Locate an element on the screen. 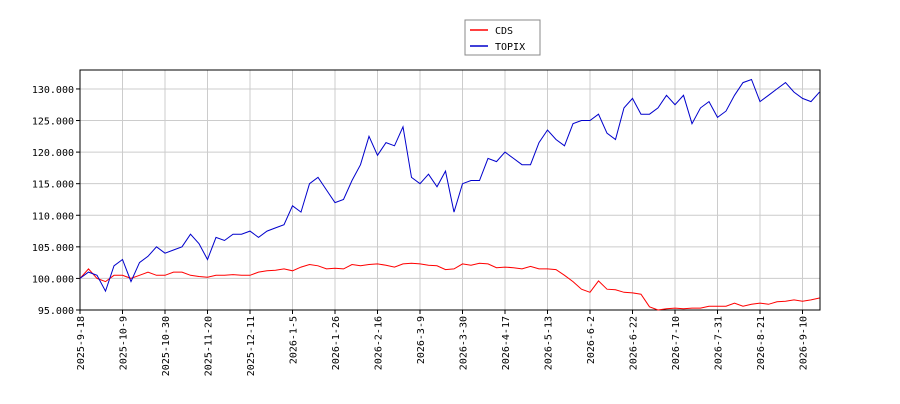 This screenshot has height=404, width=900. legend-label: TOPIX is located at coordinates (510, 47).